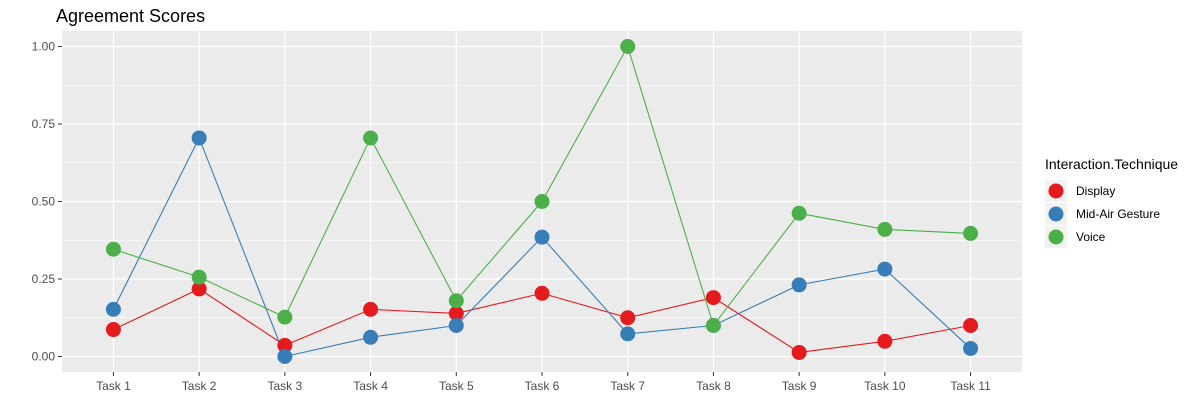 The image size is (1200, 418). I want to click on legend-title: Interaction.Technique, so click(1111, 164).